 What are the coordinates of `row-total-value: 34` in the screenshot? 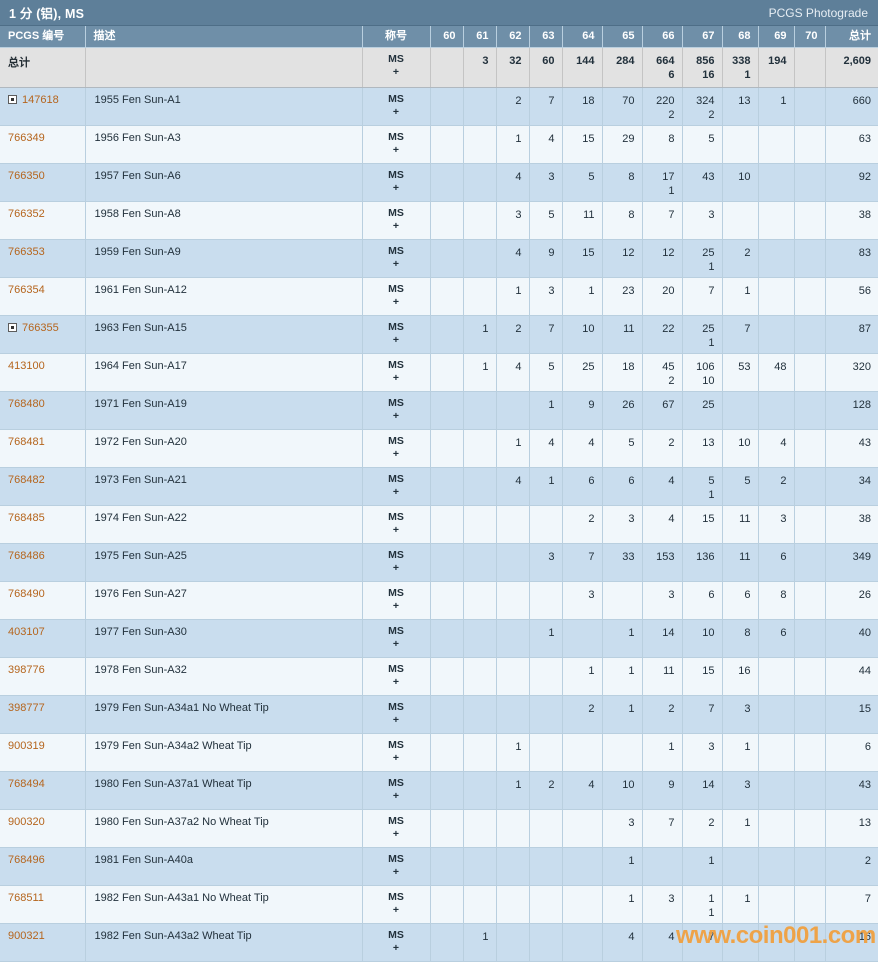 It's located at (852, 478).